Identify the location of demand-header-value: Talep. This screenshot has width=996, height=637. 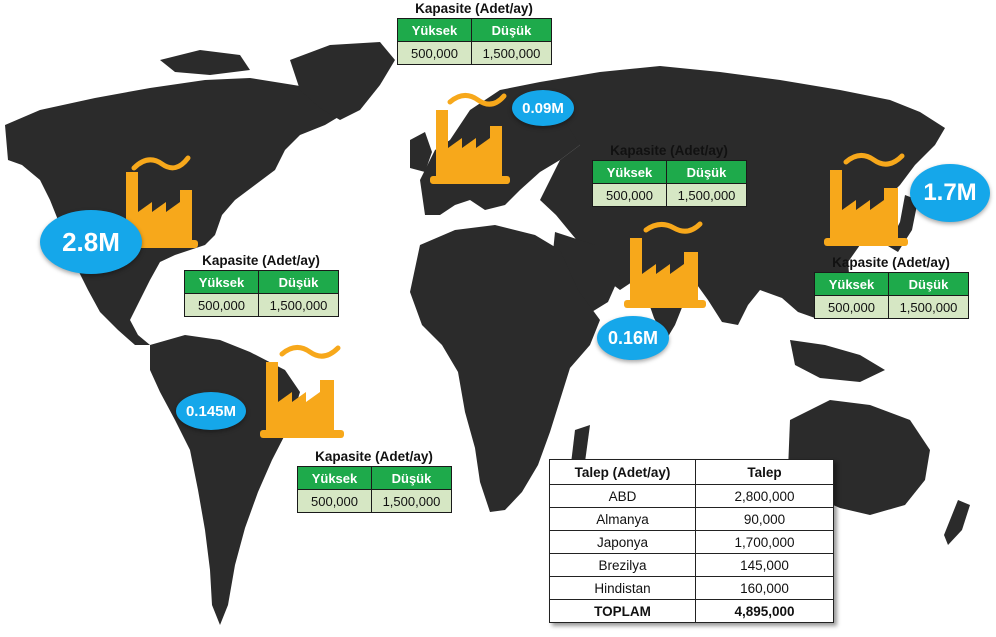
(764, 472).